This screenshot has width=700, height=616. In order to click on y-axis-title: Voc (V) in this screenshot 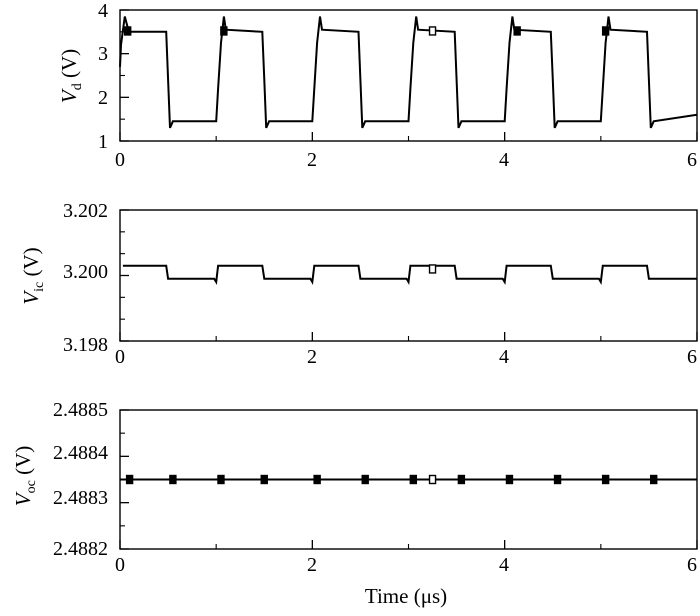, I will do `click(25, 476)`.